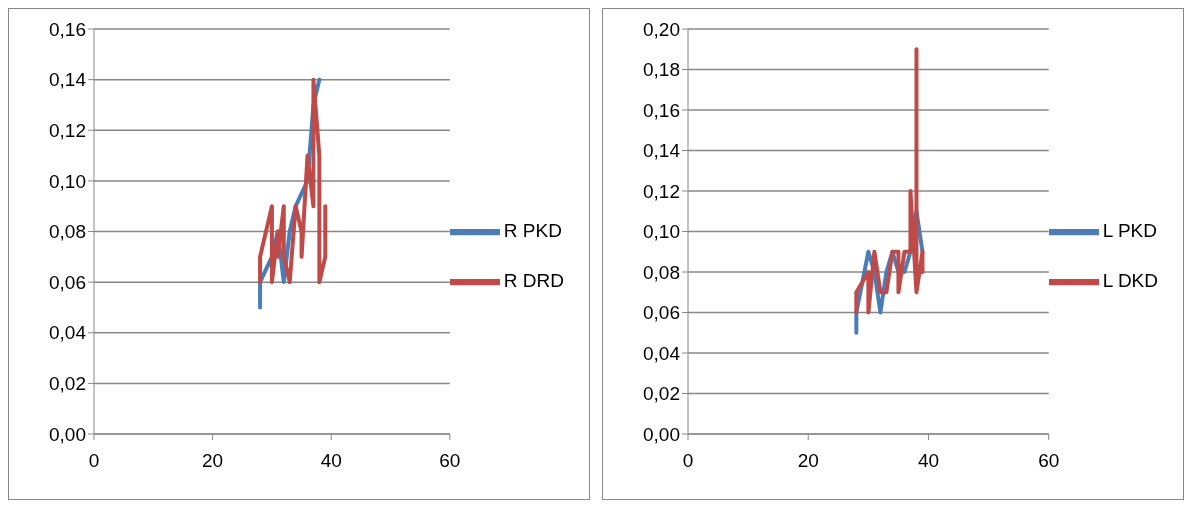  What do you see at coordinates (661, 29) in the screenshot?
I see `y-tick-label: 0,20` at bounding box center [661, 29].